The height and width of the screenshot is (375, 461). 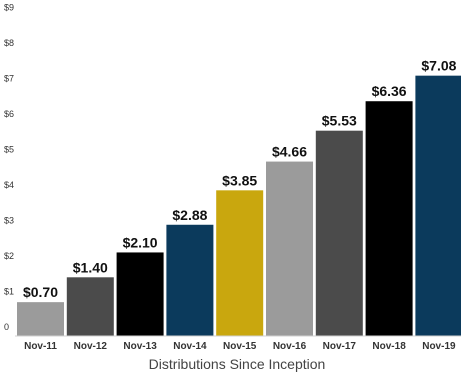 What do you see at coordinates (389, 91) in the screenshot?
I see `bar-value-label: $6.36` at bounding box center [389, 91].